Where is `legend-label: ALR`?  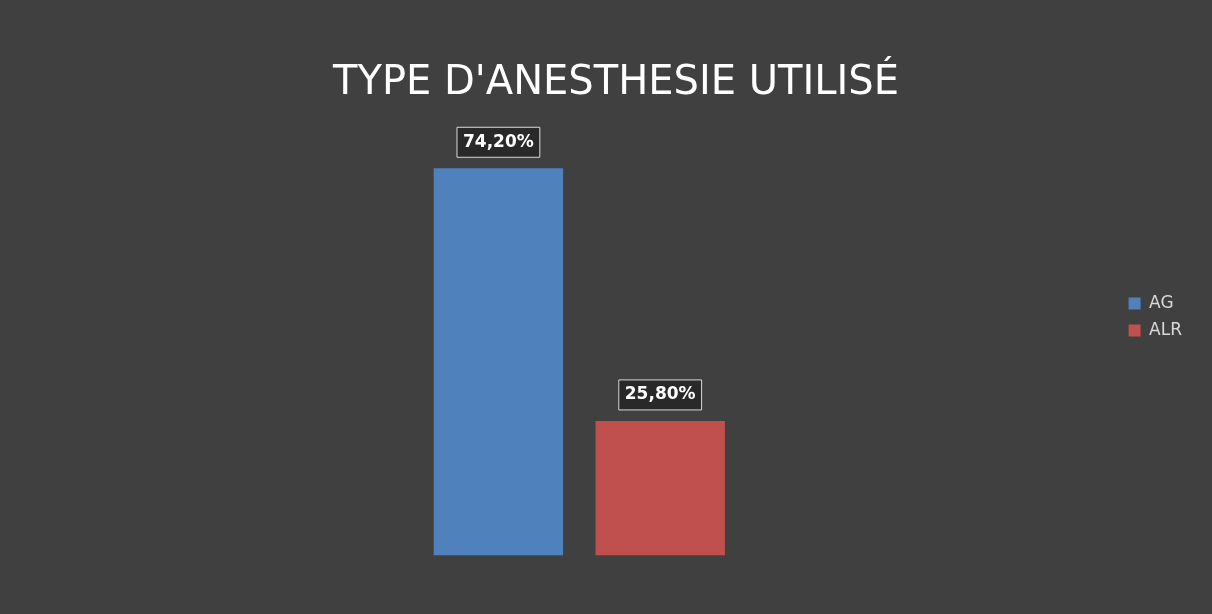
legend-label: ALR is located at coordinates (1166, 328).